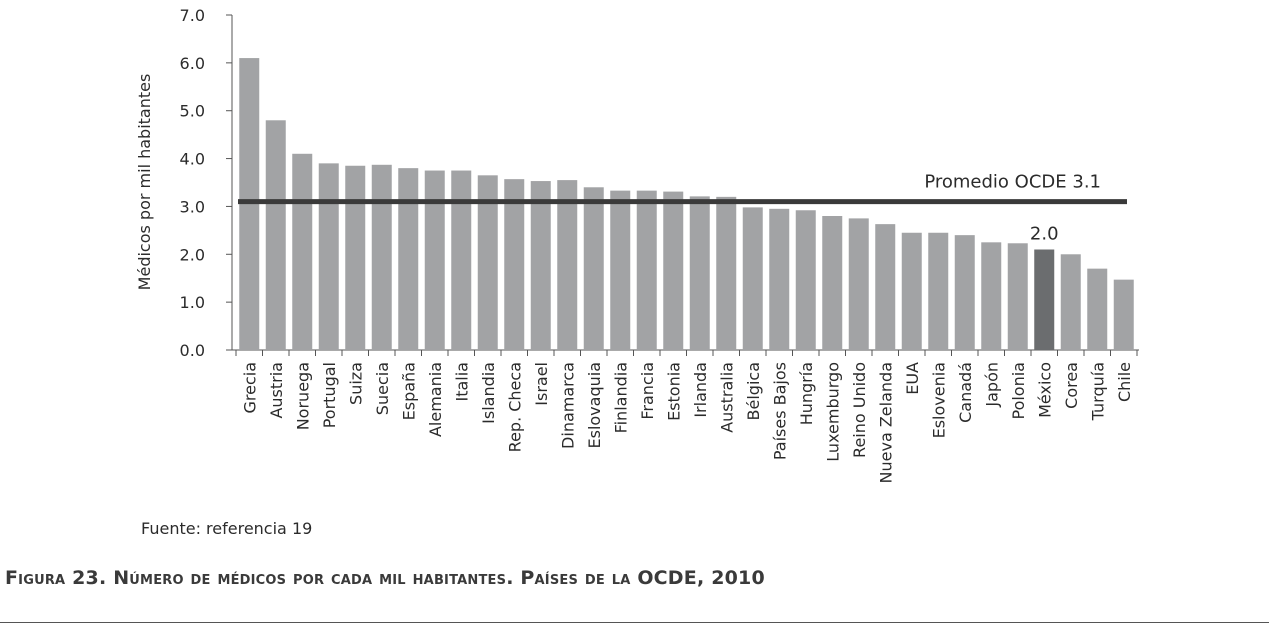 The image size is (1269, 626). What do you see at coordinates (144, 182) in the screenshot?
I see `y-axis-title: Médicos por mil habitantes` at bounding box center [144, 182].